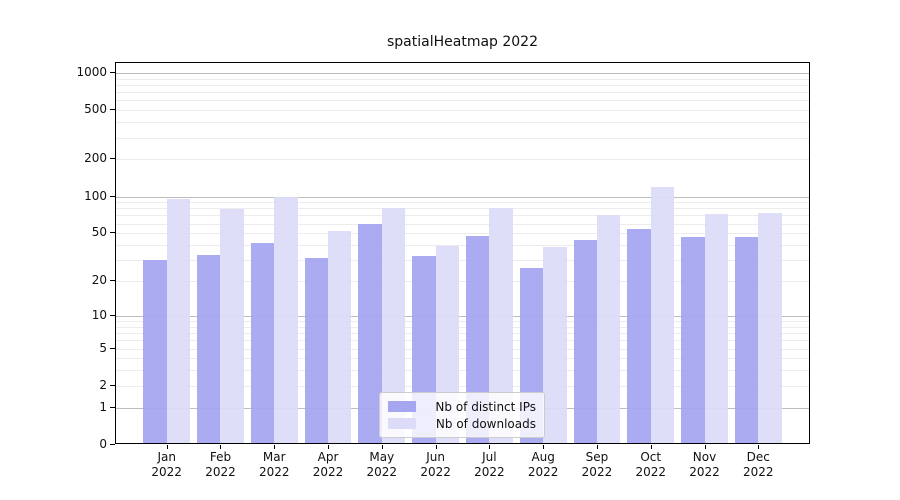 The image size is (900, 500). What do you see at coordinates (639, 336) in the screenshot?
I see `bar-distinct-ips-oct` at bounding box center [639, 336].